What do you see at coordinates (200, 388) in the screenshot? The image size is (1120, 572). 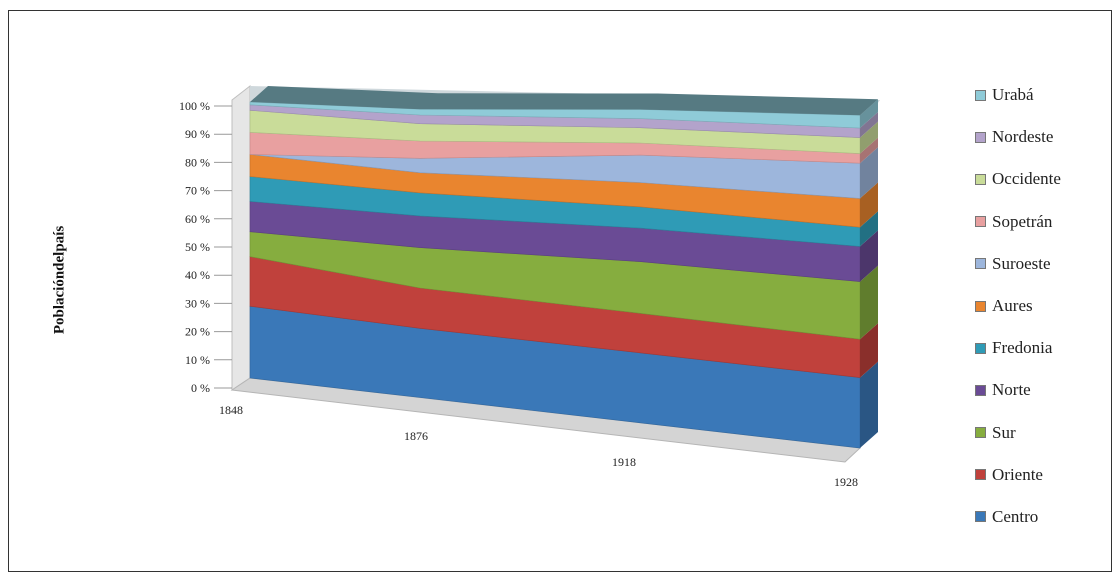 I see `y-tick-label: 0 %` at bounding box center [200, 388].